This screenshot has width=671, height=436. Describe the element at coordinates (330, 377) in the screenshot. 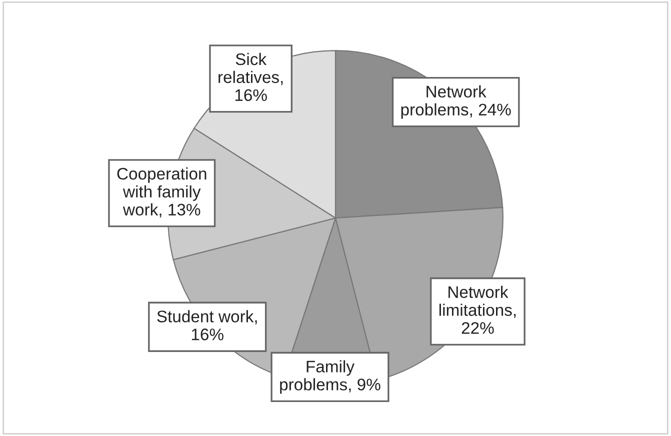

I see `slice-label: Family problems, 9%` at that location.